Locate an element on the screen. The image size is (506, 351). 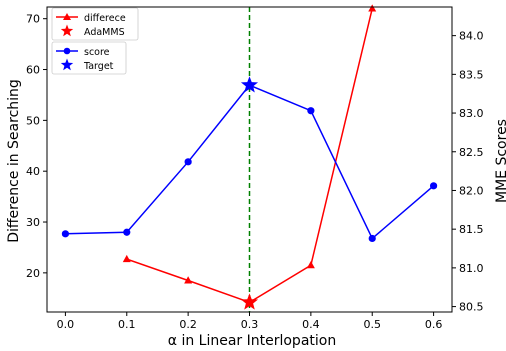
y-left-tick-label: 30 is located at coordinates (33, 222).